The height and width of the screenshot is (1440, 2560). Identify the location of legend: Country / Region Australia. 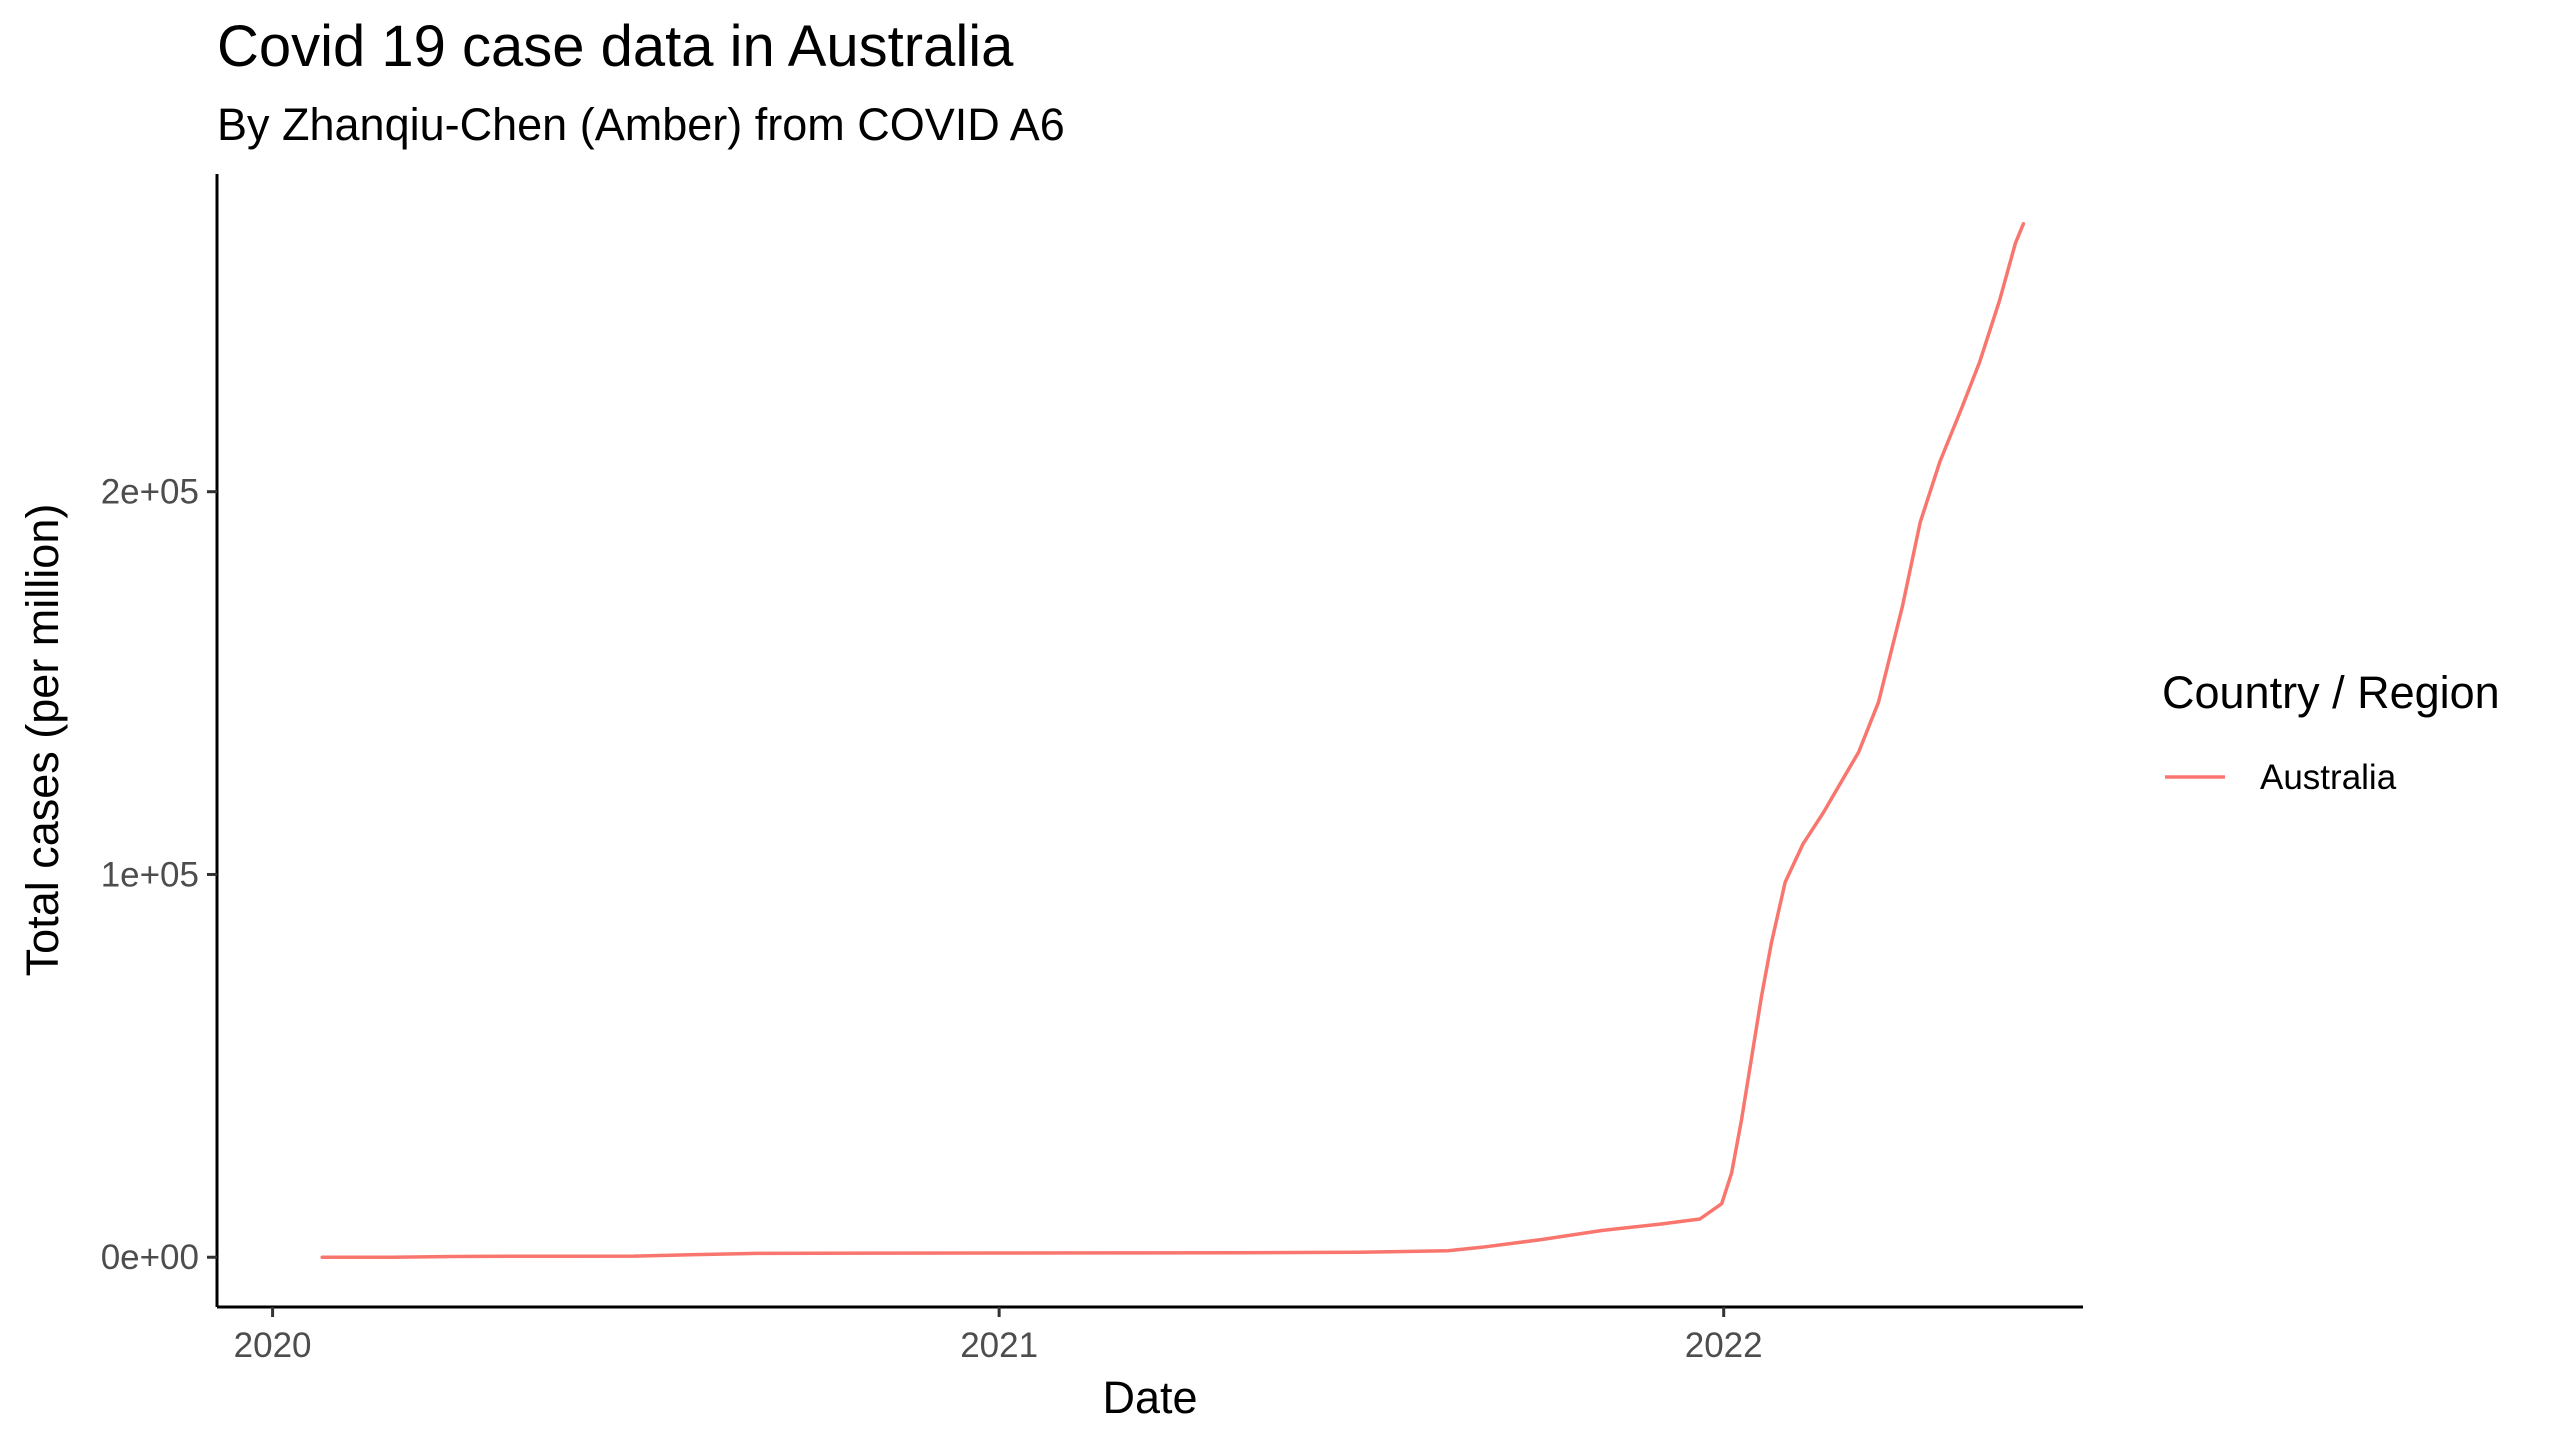
(2331, 732).